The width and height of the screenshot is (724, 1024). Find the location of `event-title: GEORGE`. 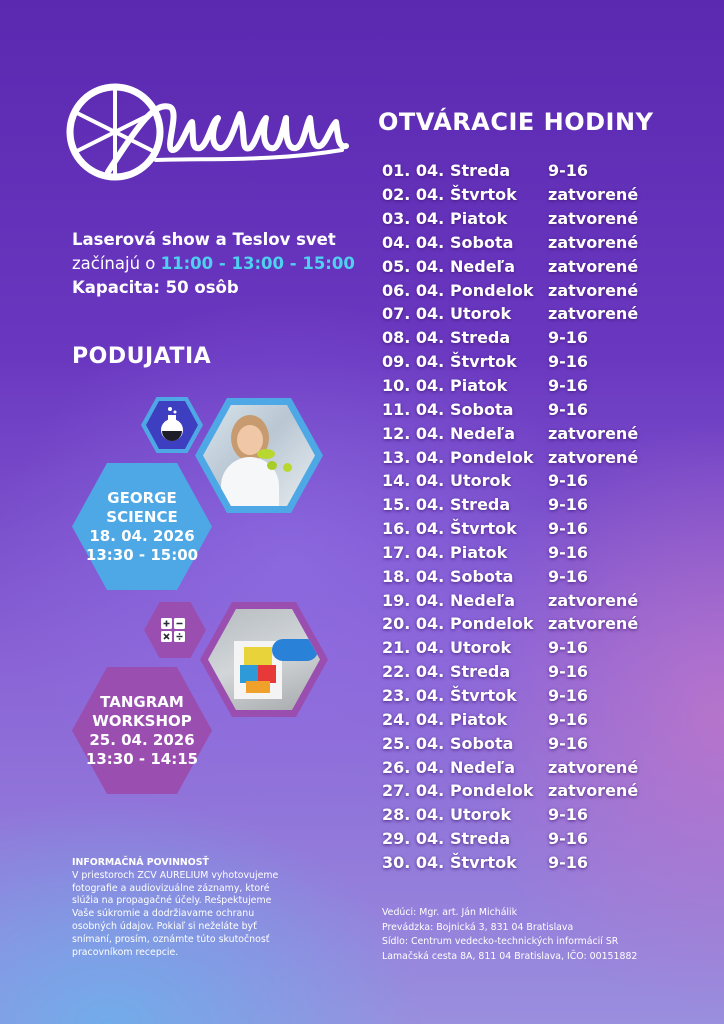

event-title: GEORGE is located at coordinates (142, 497).